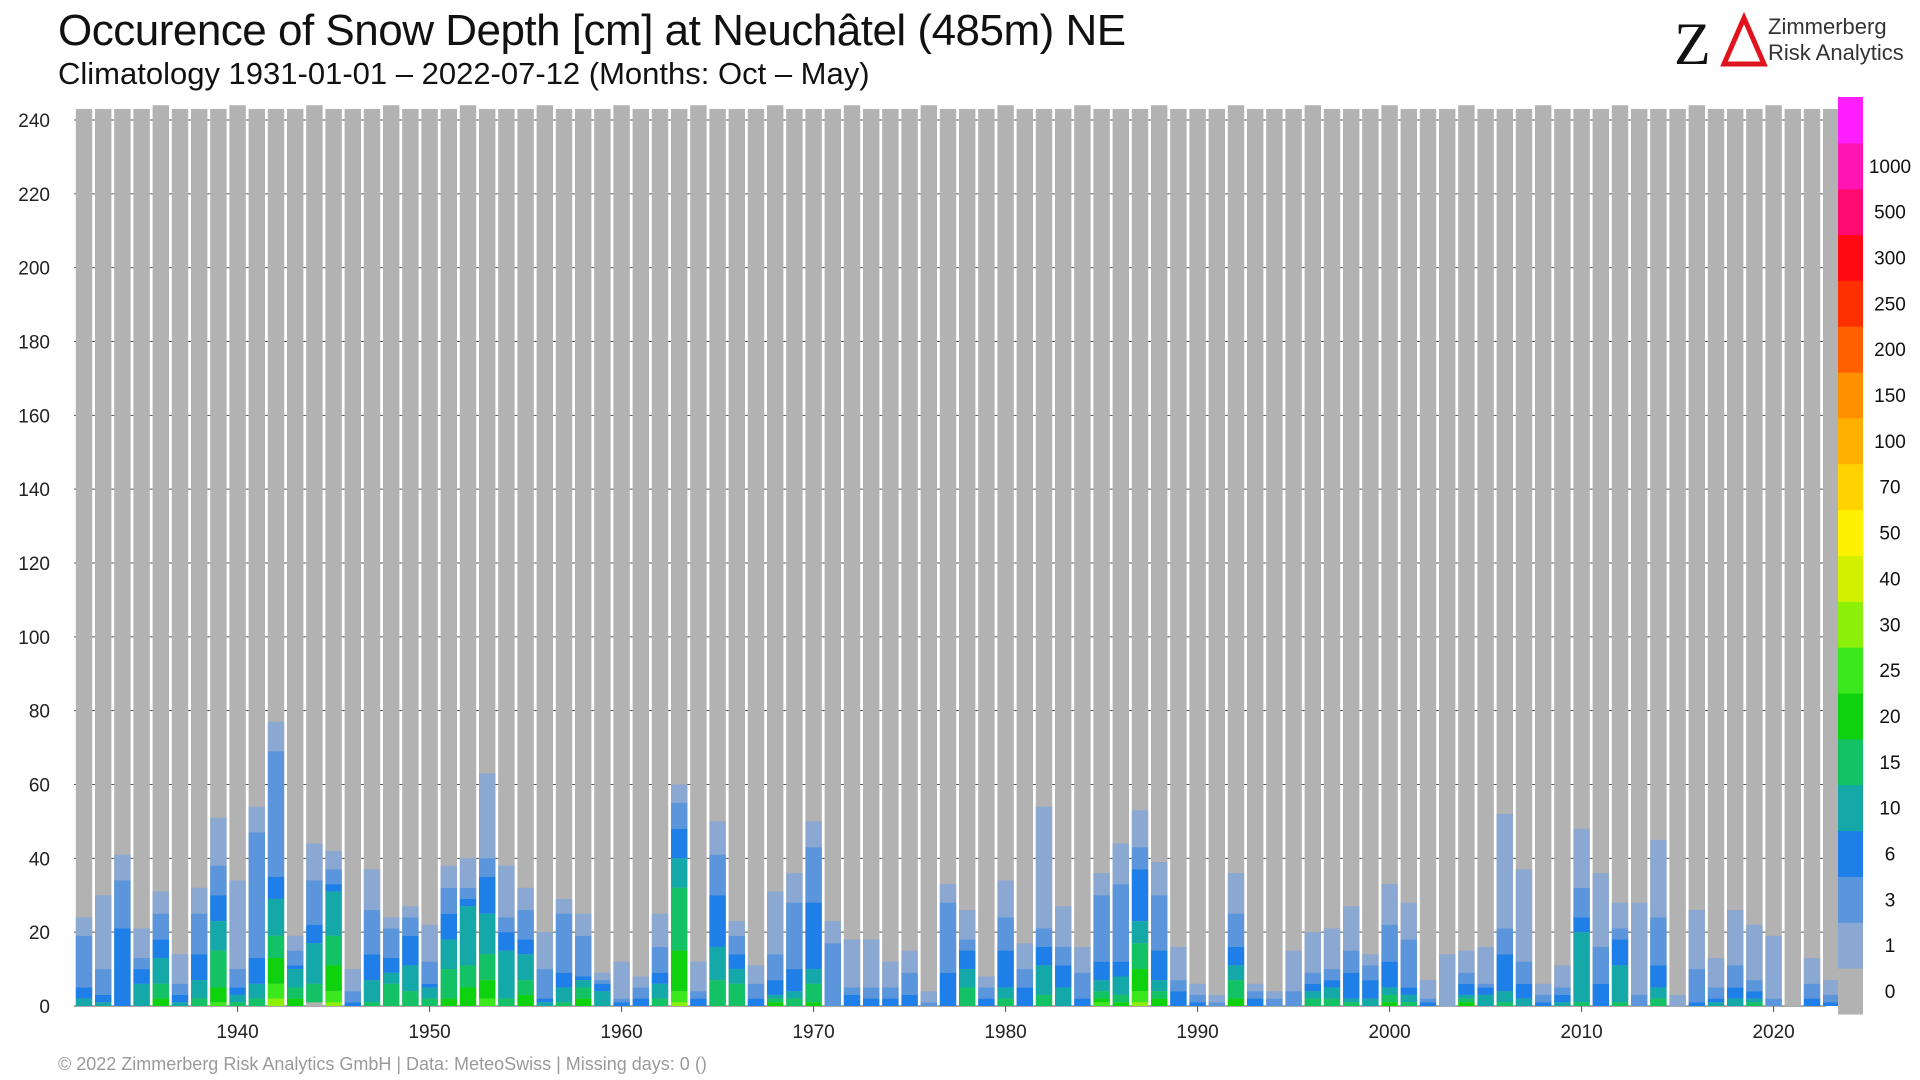 This screenshot has height=1080, width=1920. Describe the element at coordinates (1890, 258) in the screenshot. I see `legend-label: 300` at that location.